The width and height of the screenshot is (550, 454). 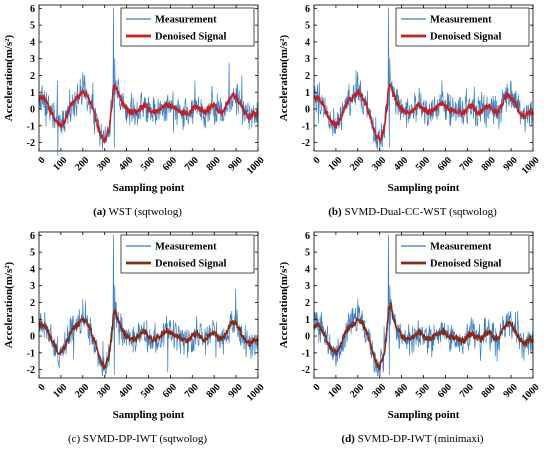 I want to click on caption-a-letter: (a), so click(x=99, y=212).